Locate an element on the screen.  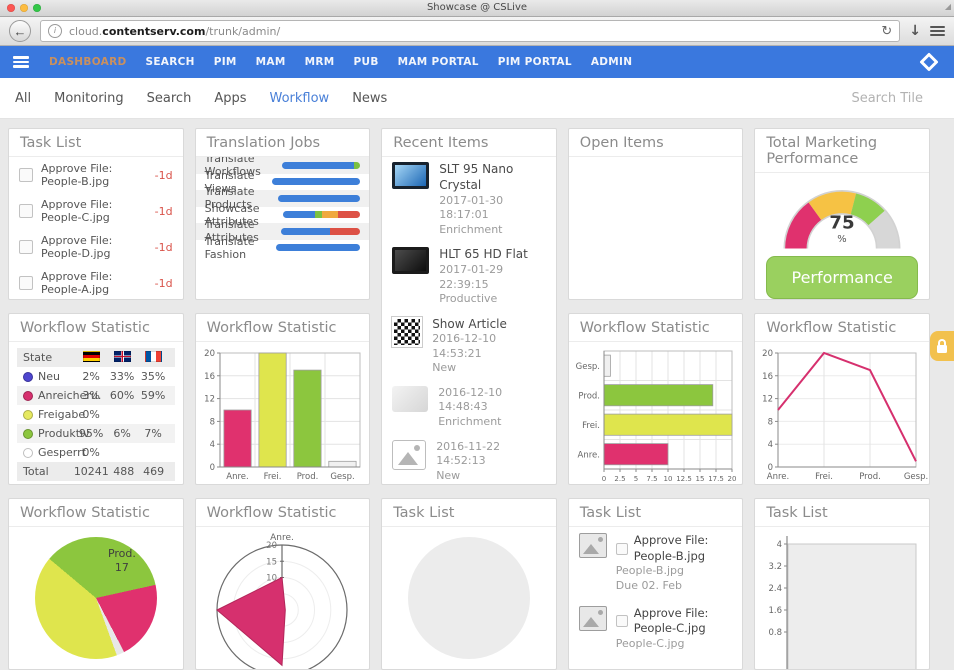
svg-text: Prod. is located at coordinates (589, 396).